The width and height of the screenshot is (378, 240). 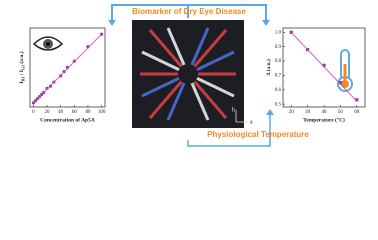 What do you see at coordinates (278, 47) in the screenshot?
I see `y-tick-label: 0.9` at bounding box center [278, 47].